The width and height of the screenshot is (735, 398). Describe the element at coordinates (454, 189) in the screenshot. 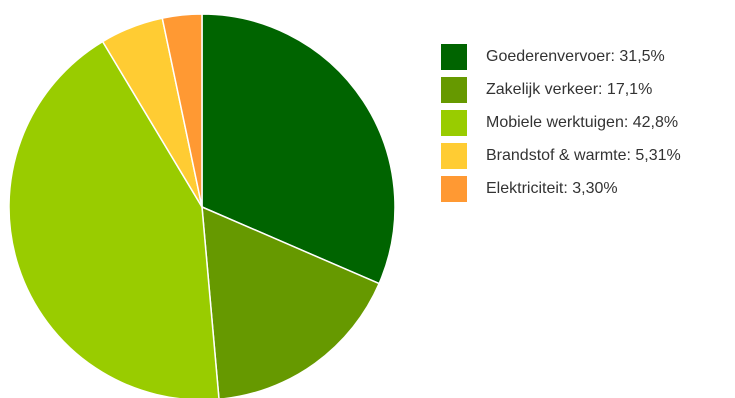

I see `legend-swatch-elektriciteit` at that location.